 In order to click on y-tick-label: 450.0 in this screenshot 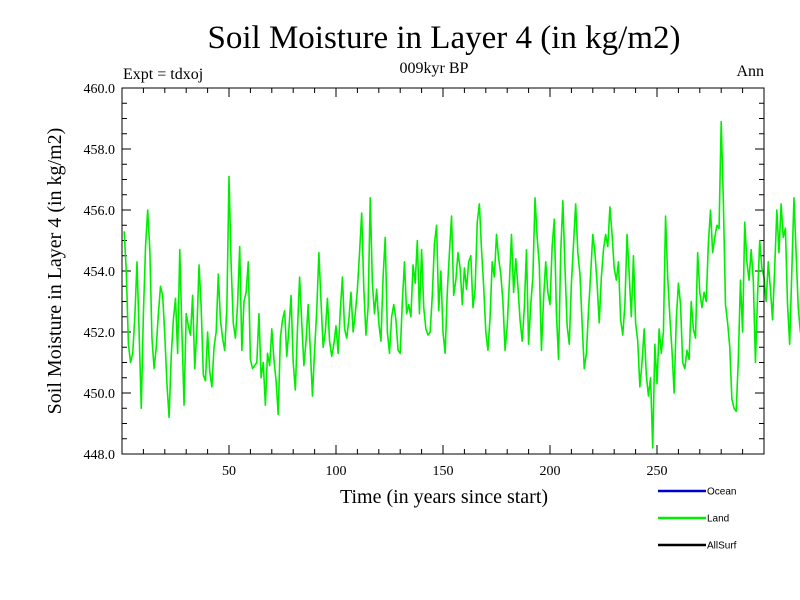, I will do `click(100, 394)`.